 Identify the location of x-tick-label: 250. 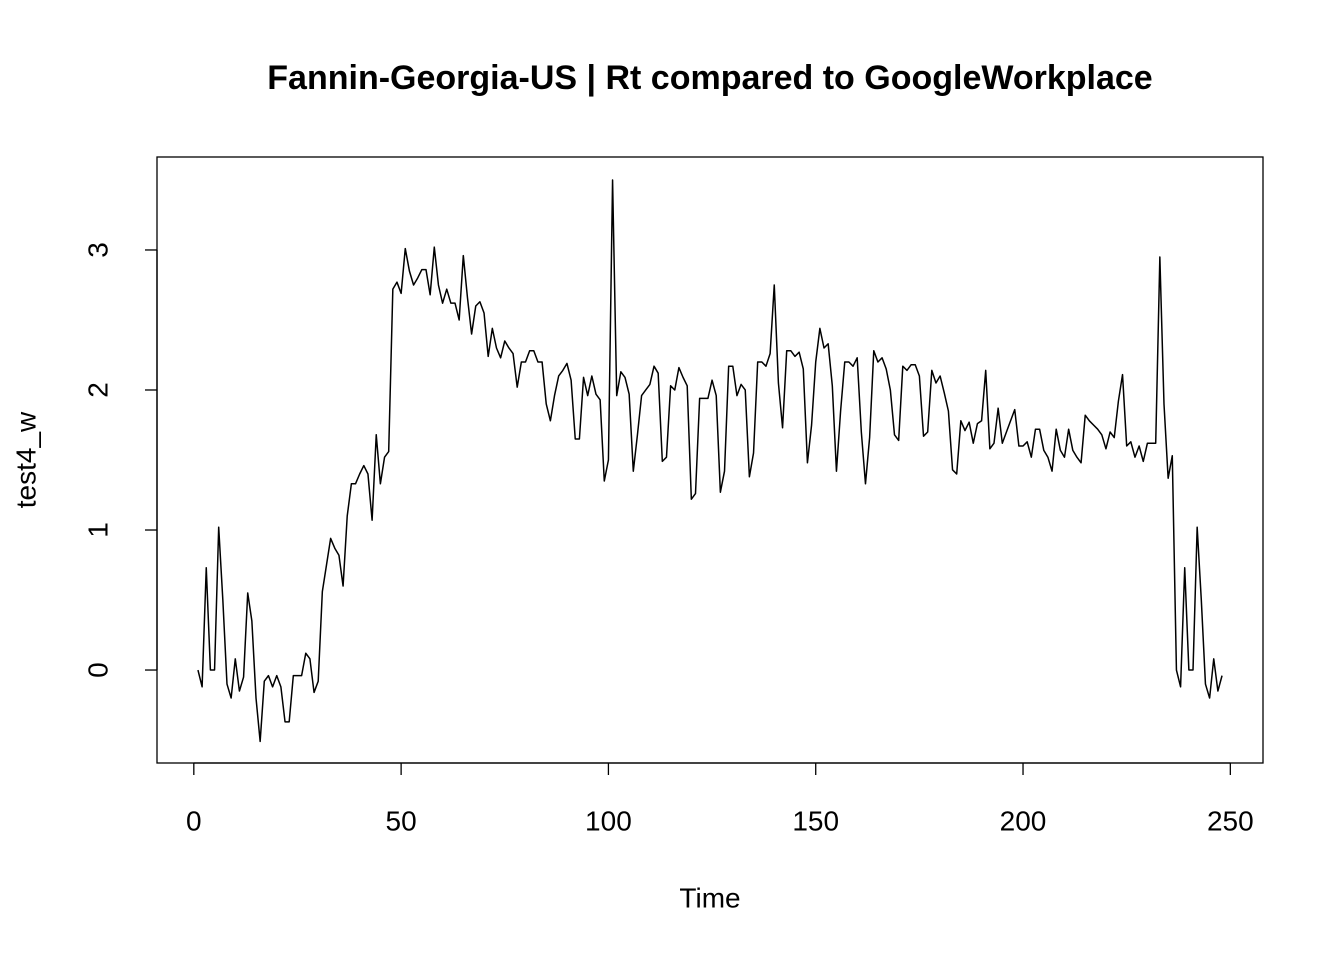
(1230, 820).